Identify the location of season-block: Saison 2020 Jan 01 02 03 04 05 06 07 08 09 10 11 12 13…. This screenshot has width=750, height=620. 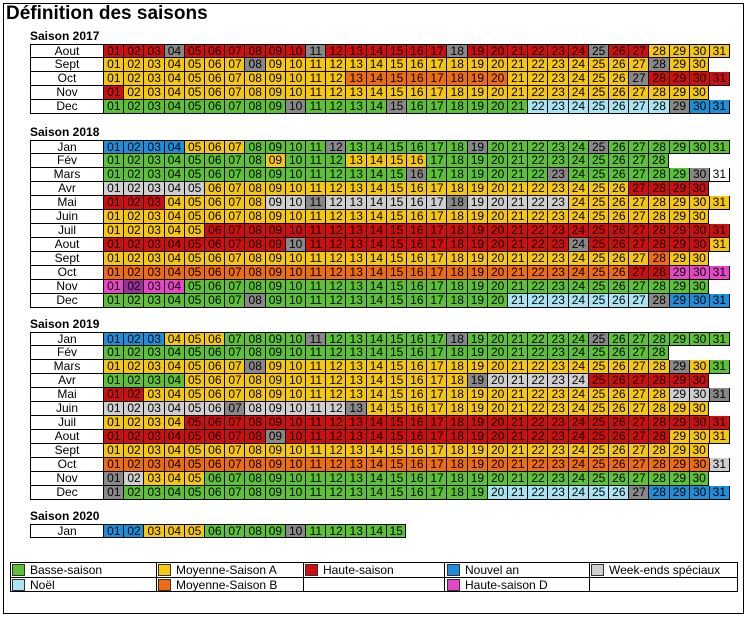
(218, 524).